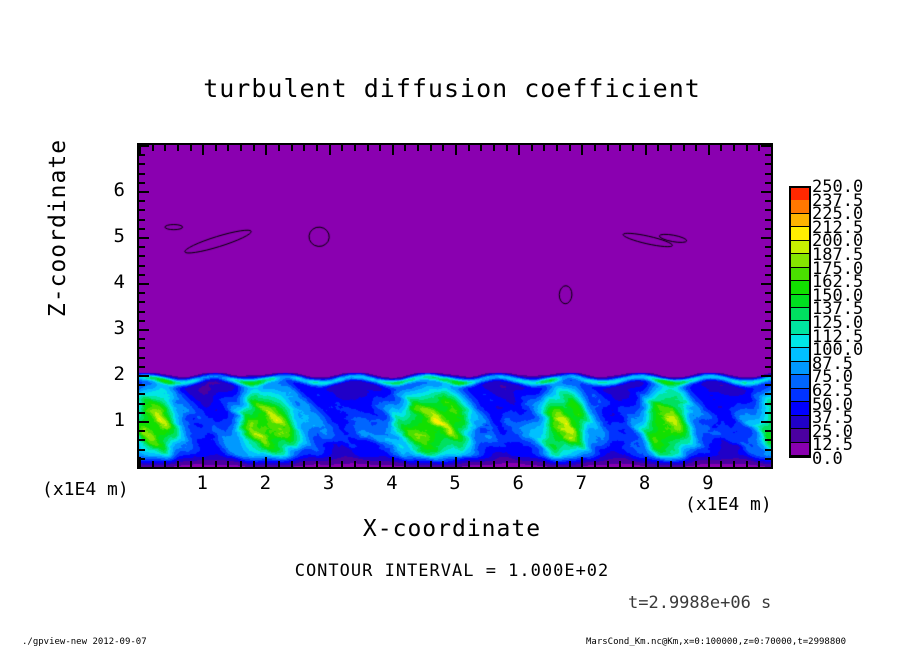  What do you see at coordinates (452, 571) in the screenshot?
I see `contour-interval-note: CONTOUR INTERVAL = 1.000E+02` at bounding box center [452, 571].